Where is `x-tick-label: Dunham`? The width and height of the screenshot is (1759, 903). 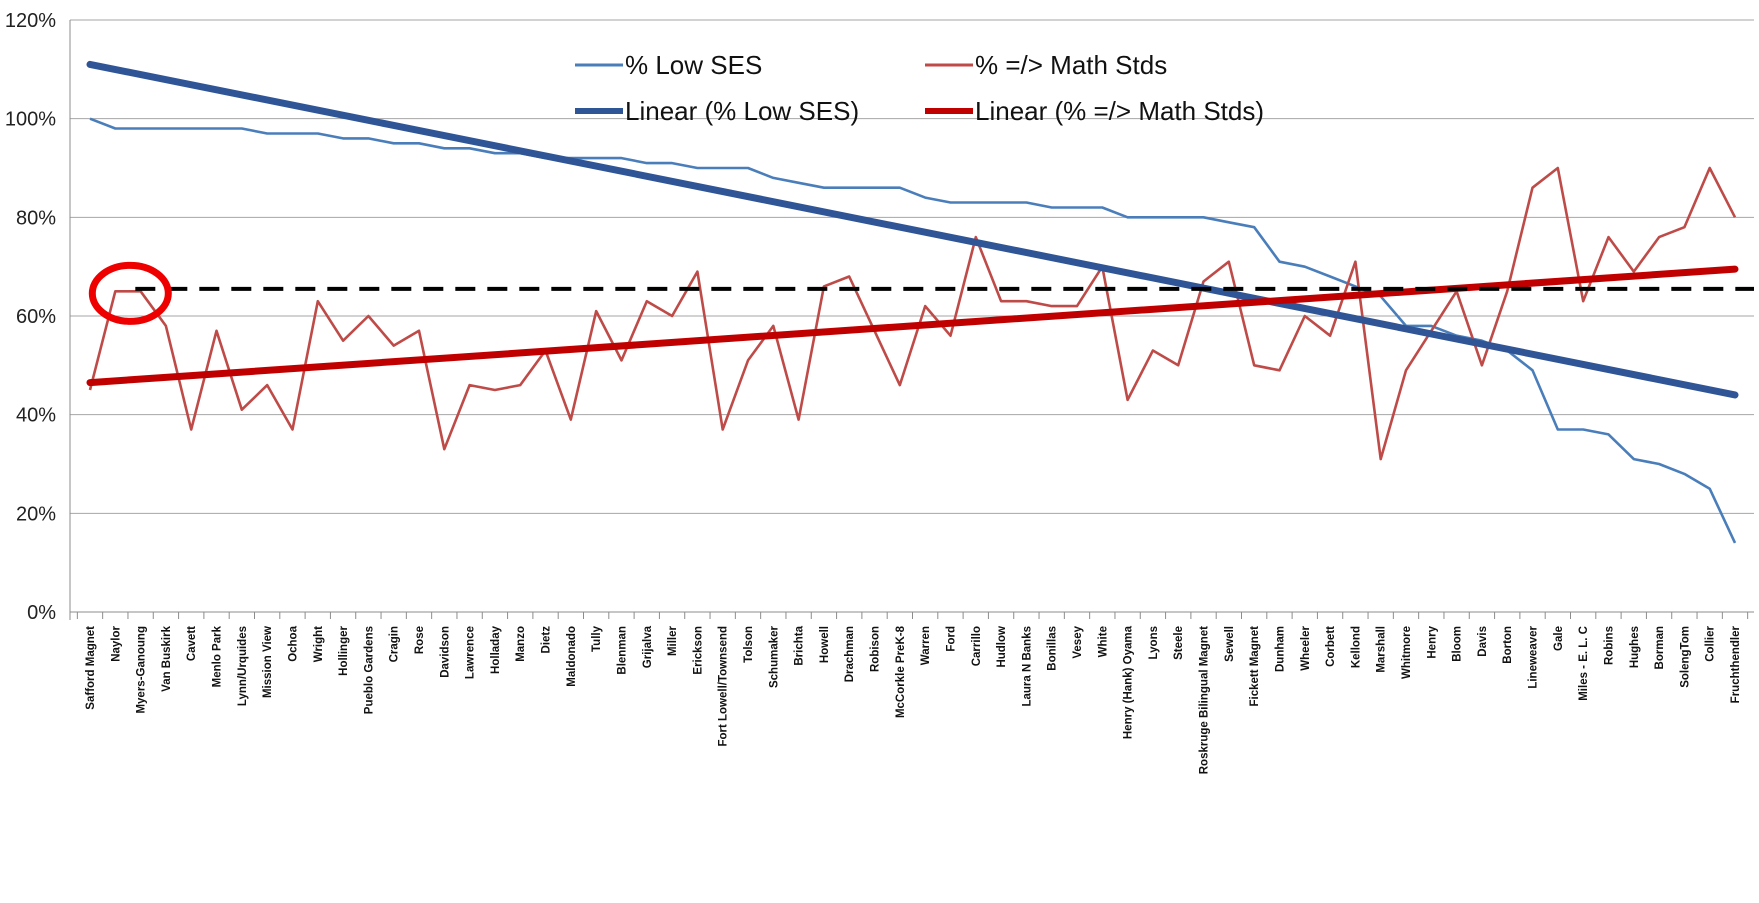 x-tick-label: Dunham is located at coordinates (1280, 649).